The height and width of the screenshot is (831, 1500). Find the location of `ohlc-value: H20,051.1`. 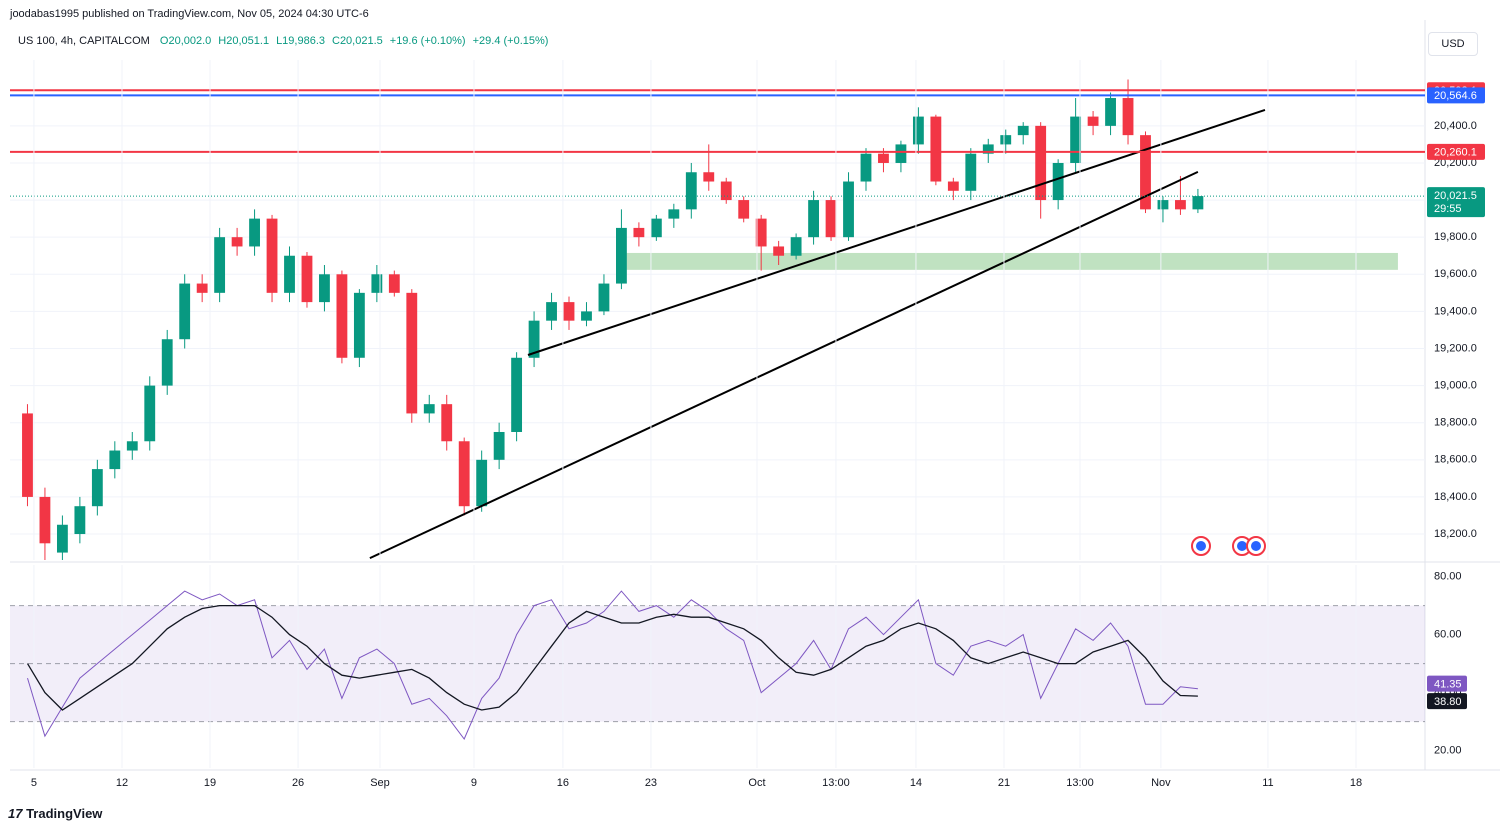

ohlc-value: H20,051.1 is located at coordinates (244, 41).